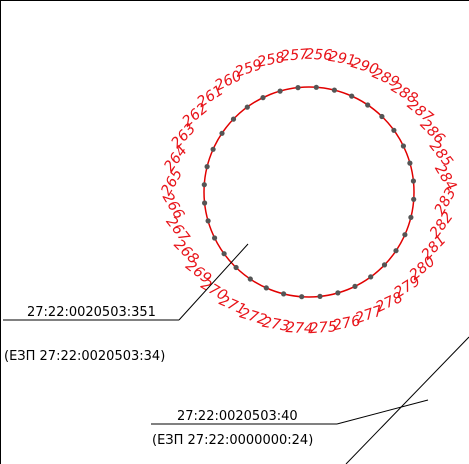 The width and height of the screenshot is (469, 464). What do you see at coordinates (382, 412) in the screenshot?
I see `outer-parcel-leader` at bounding box center [382, 412].